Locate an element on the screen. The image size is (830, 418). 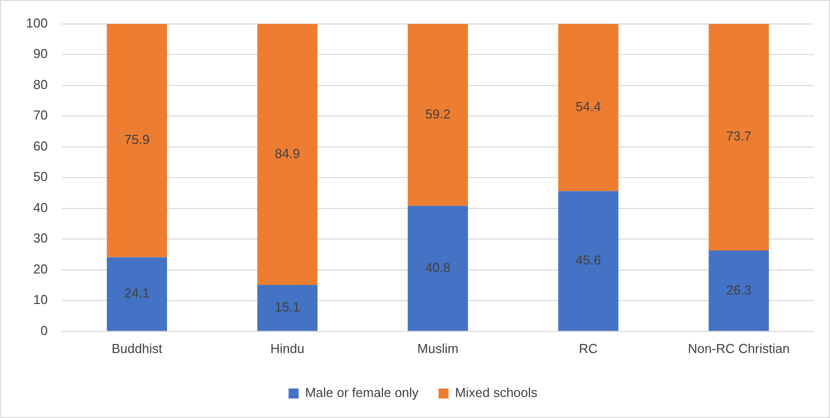
data-label: 84.9 is located at coordinates (287, 153).